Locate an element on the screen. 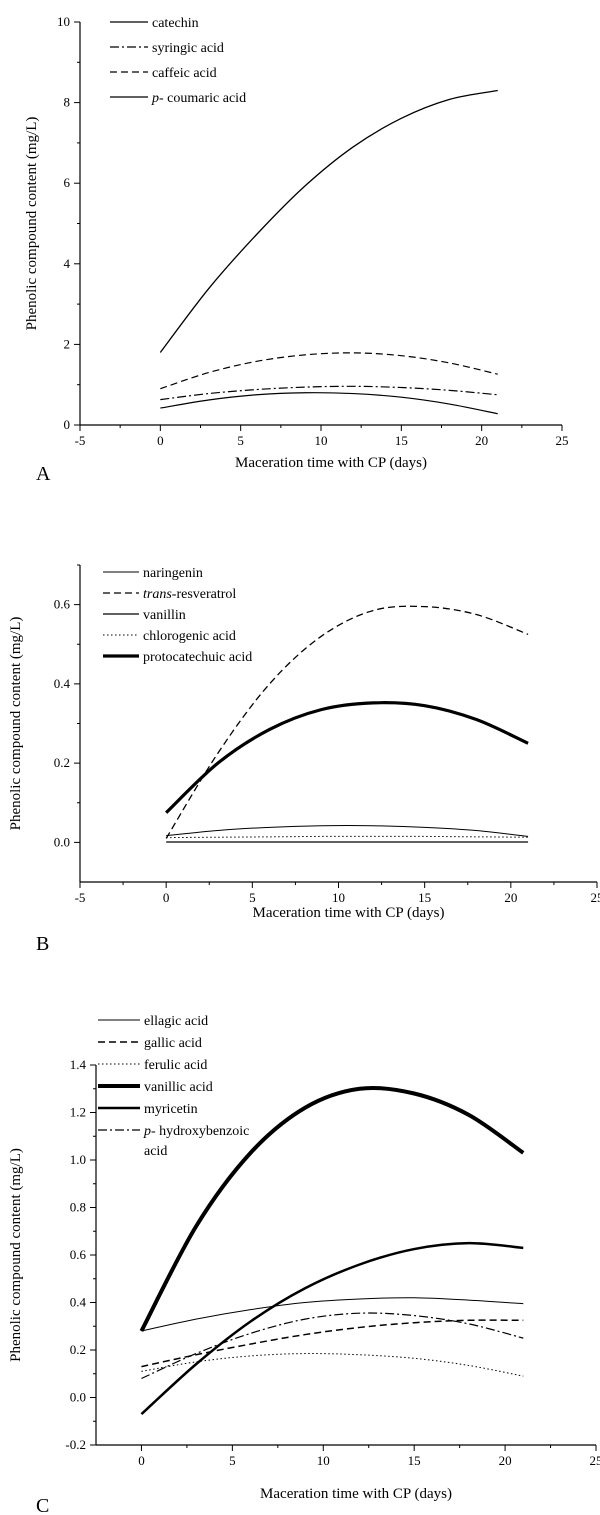 This screenshot has height=1515, width=600. series-line-resveratrol is located at coordinates (347, 722).